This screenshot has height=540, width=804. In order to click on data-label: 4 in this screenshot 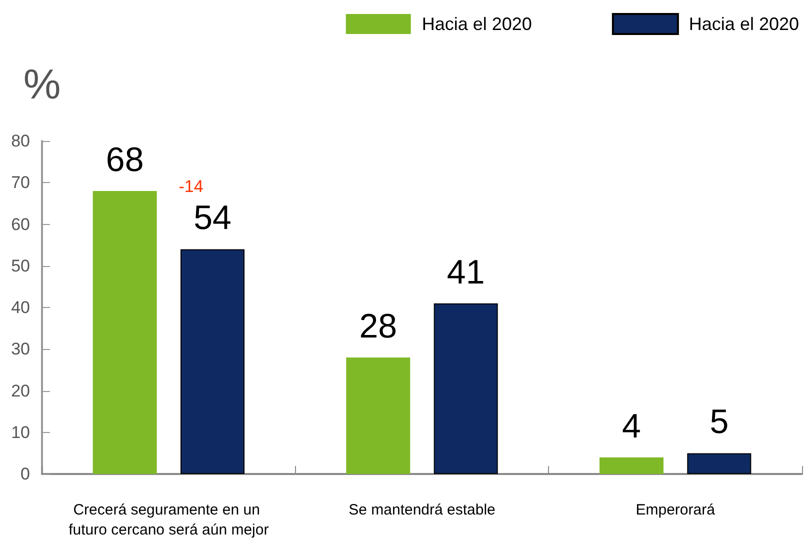, I will do `click(631, 426)`.